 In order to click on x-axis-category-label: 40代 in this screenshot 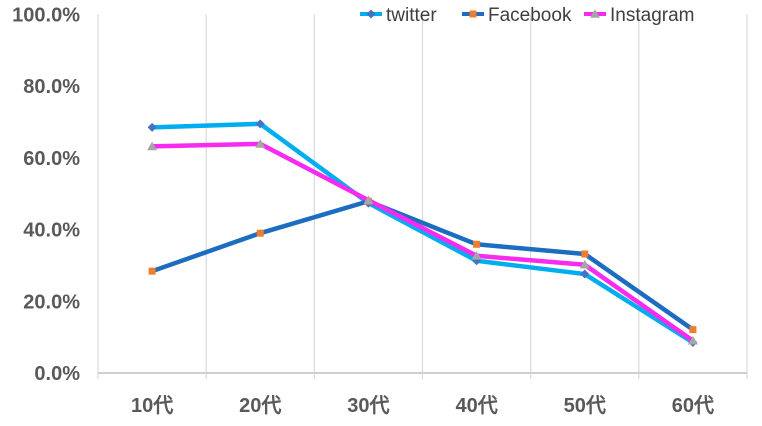, I will do `click(476, 405)`.